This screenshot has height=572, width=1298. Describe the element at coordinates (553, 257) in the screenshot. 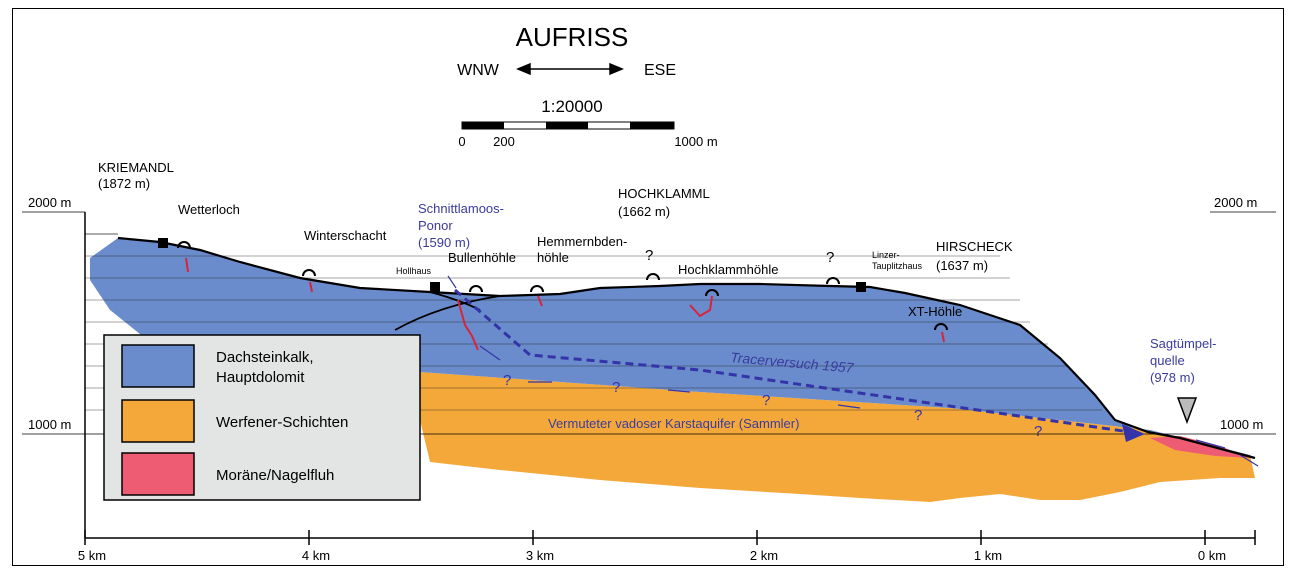

I see `feature-hemmern-2: höhle` at that location.